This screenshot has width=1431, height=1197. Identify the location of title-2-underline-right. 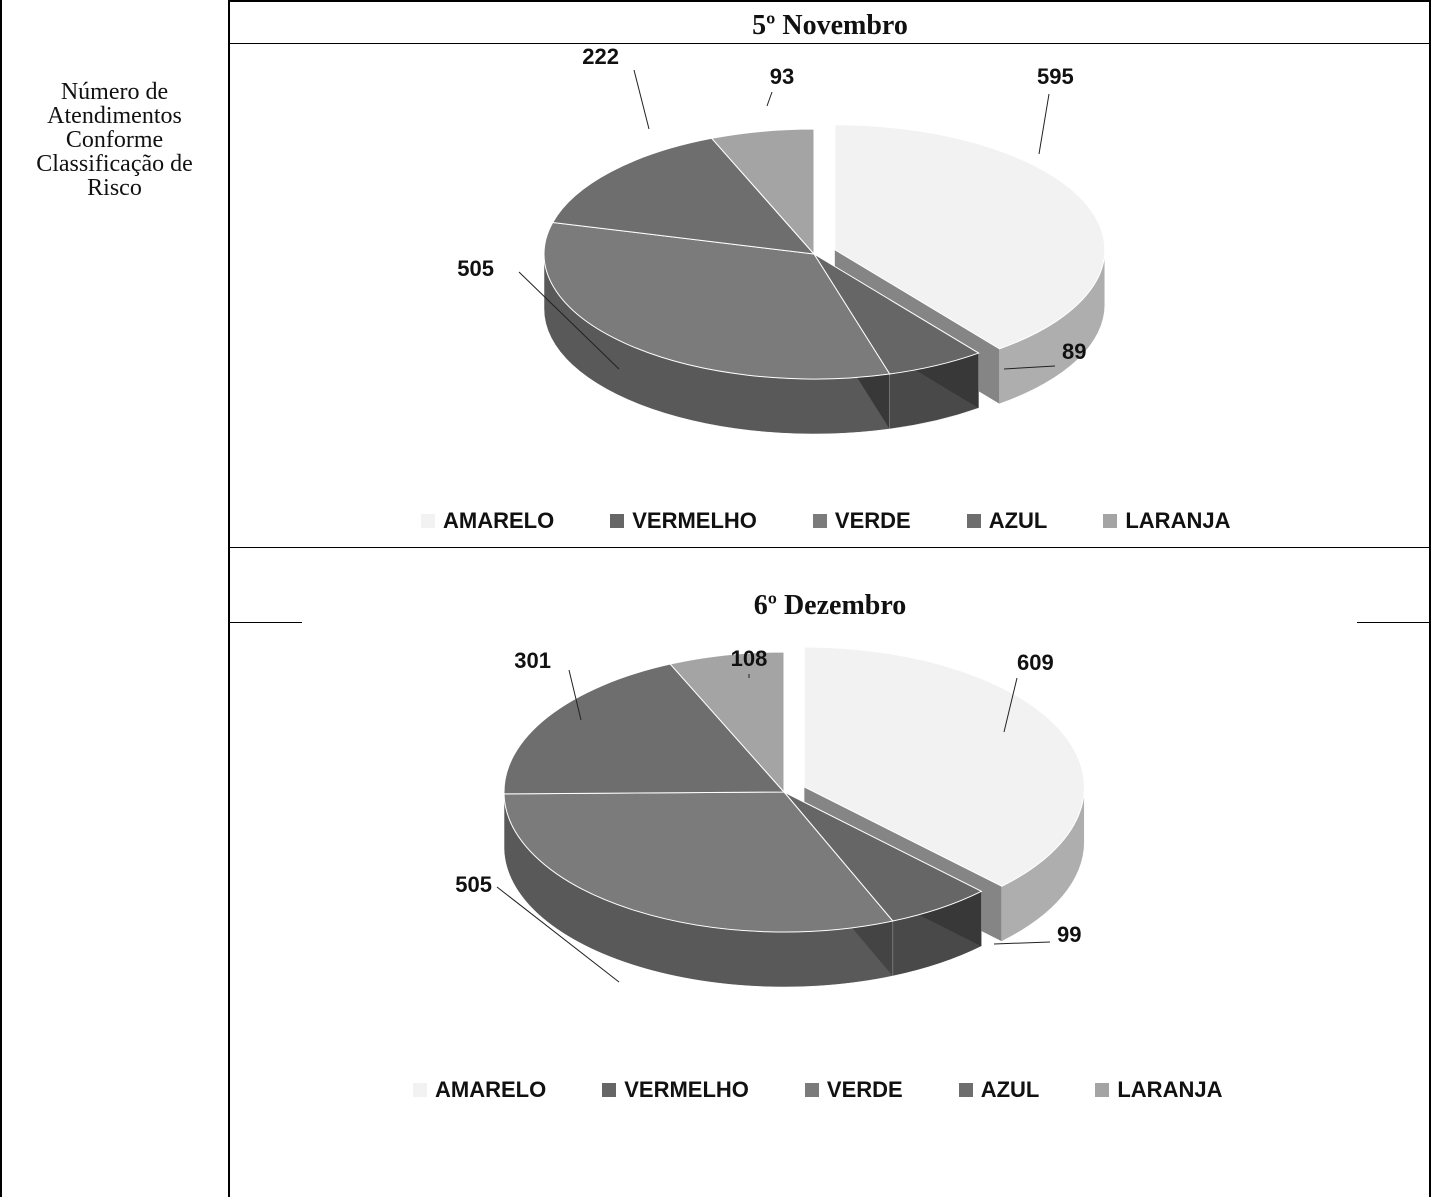
(1394, 622).